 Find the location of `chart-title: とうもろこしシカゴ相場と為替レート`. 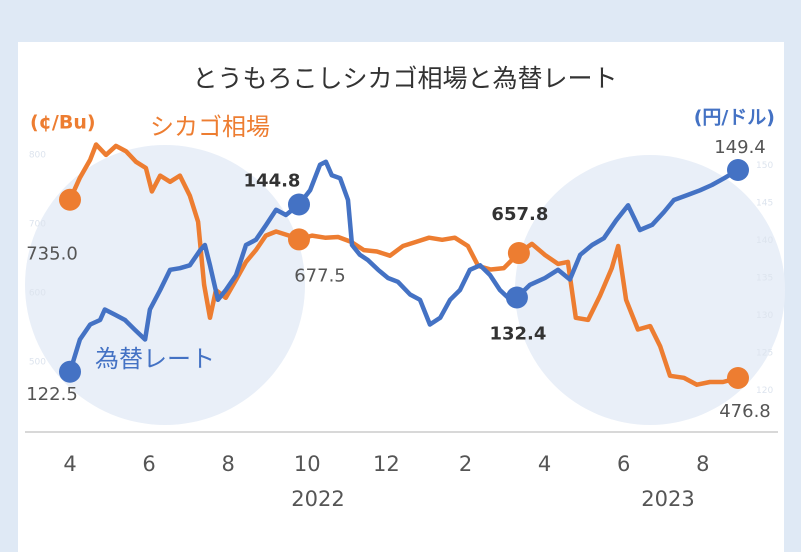

chart-title: とうもろこしシカゴ相場と為替レート is located at coordinates (404, 78).